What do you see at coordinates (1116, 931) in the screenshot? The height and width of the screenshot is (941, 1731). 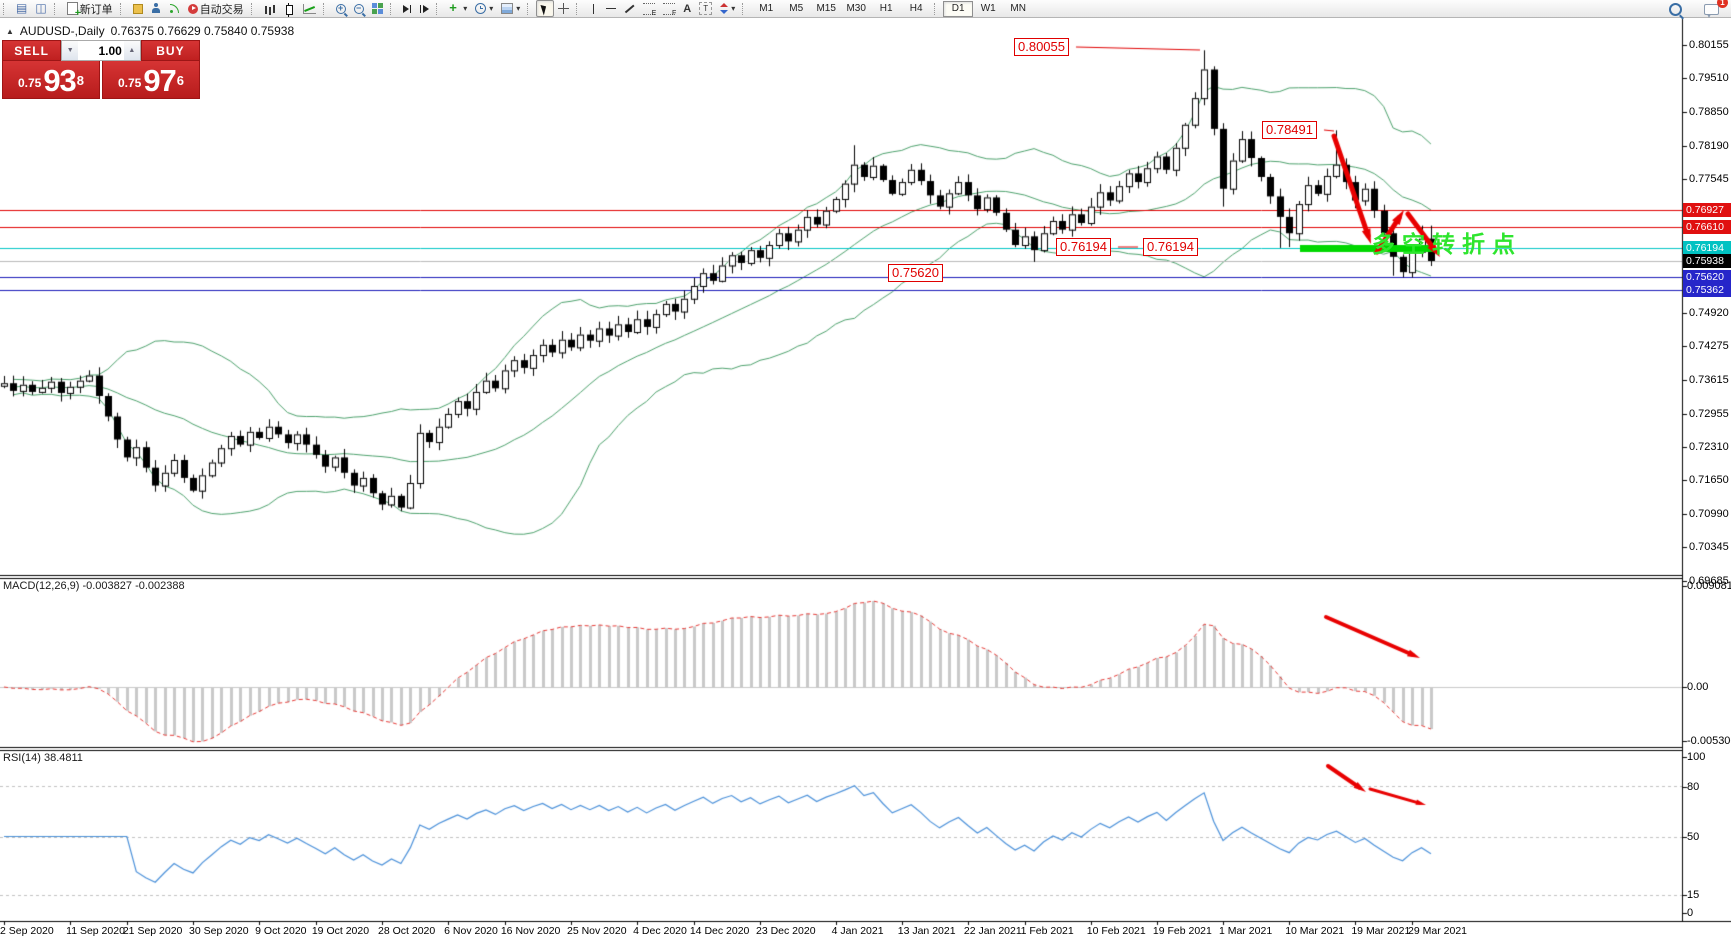 I see `date-axis-label: 10 Feb 2021` at bounding box center [1116, 931].